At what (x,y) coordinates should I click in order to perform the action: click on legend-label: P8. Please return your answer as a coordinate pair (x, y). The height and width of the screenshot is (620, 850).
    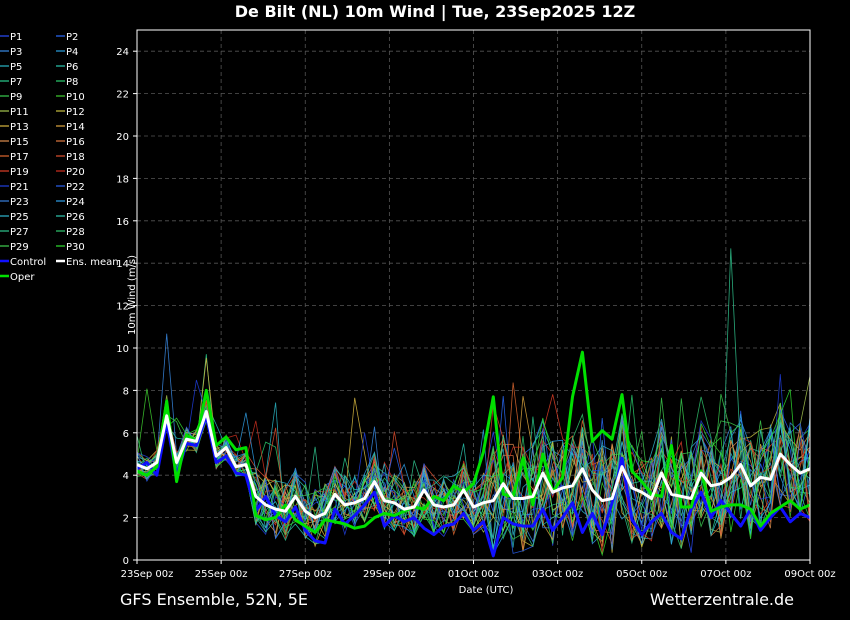
    Looking at the image, I should click on (72, 82).